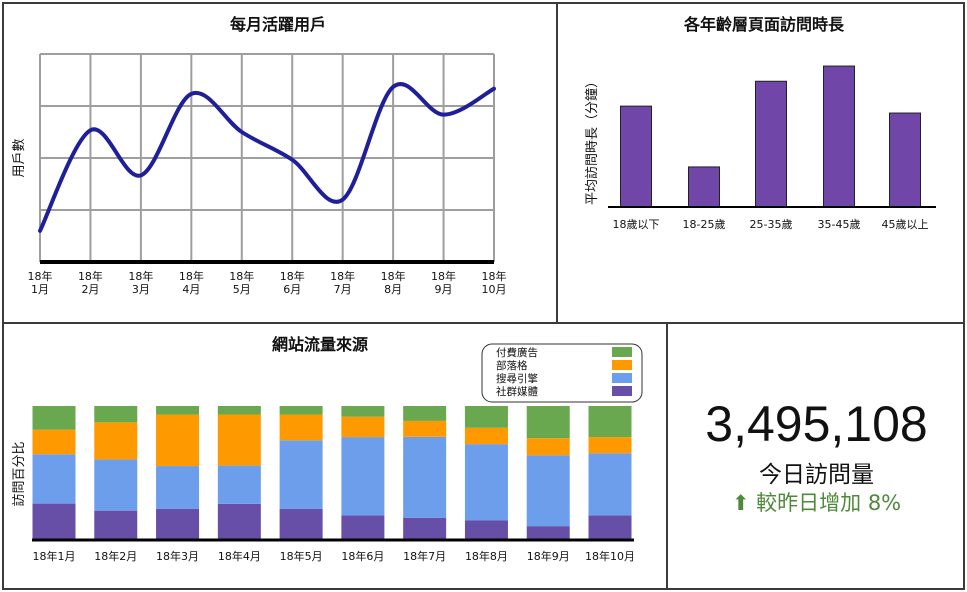  I want to click on divider-top-vertical, so click(557, 163).